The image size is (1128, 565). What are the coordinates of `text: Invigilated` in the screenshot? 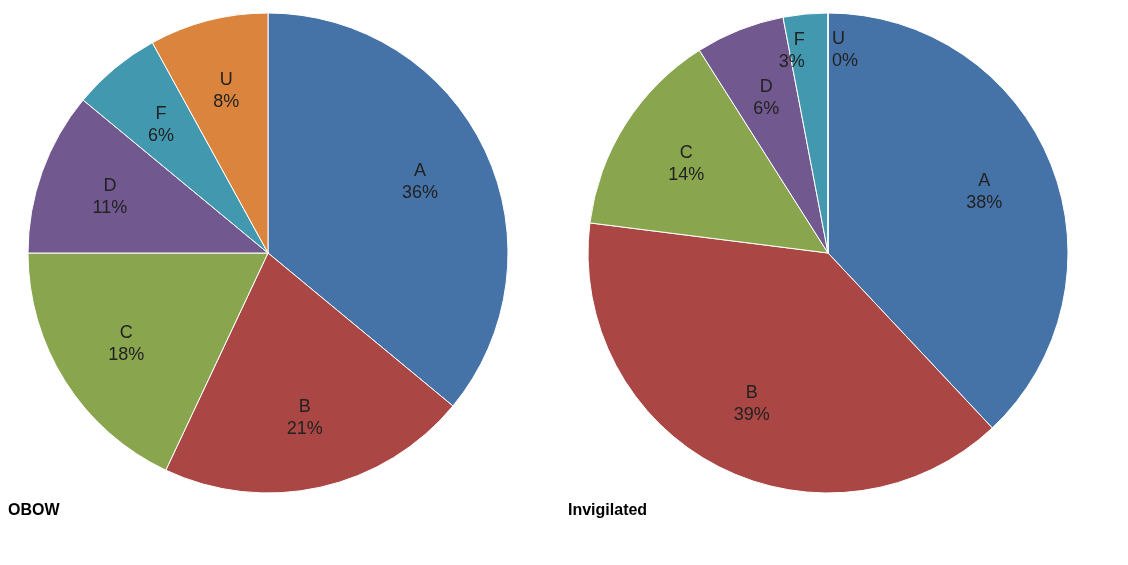 It's located at (608, 509).